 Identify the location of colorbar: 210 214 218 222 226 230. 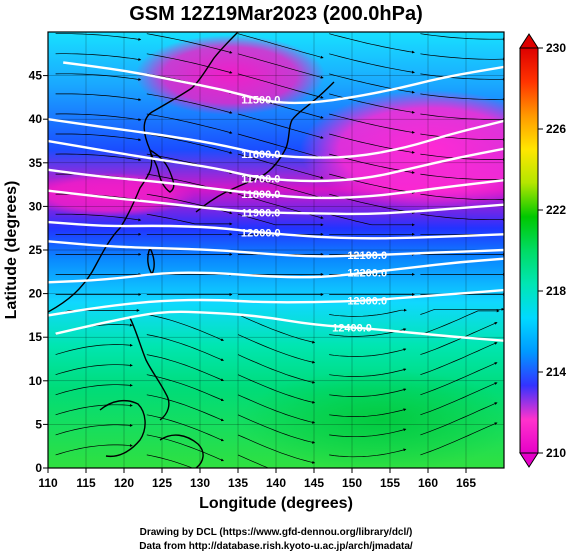
(542, 250).